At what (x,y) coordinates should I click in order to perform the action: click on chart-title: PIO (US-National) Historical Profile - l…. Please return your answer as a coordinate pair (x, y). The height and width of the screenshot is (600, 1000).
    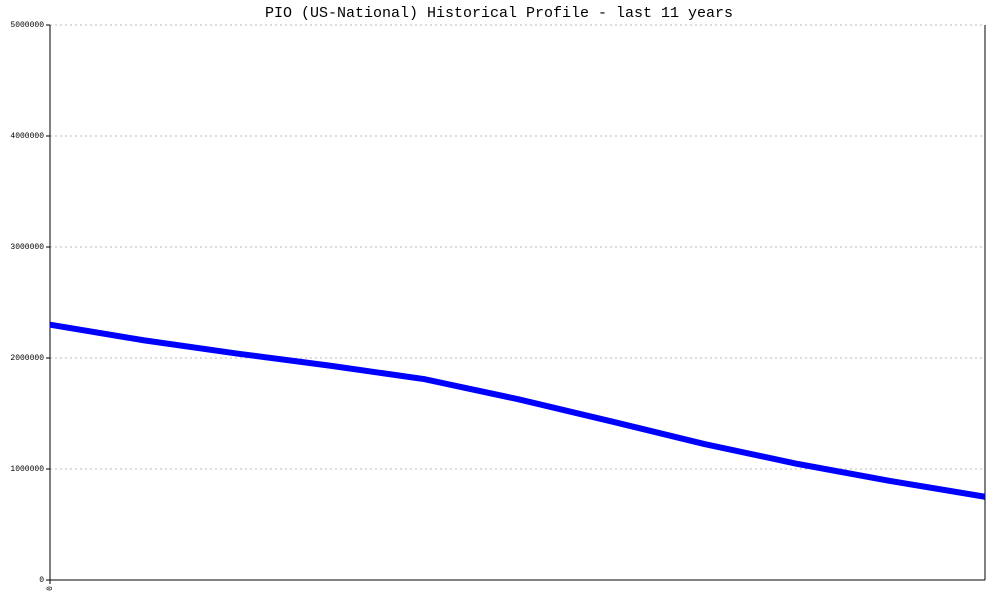
    Looking at the image, I should click on (499, 13).